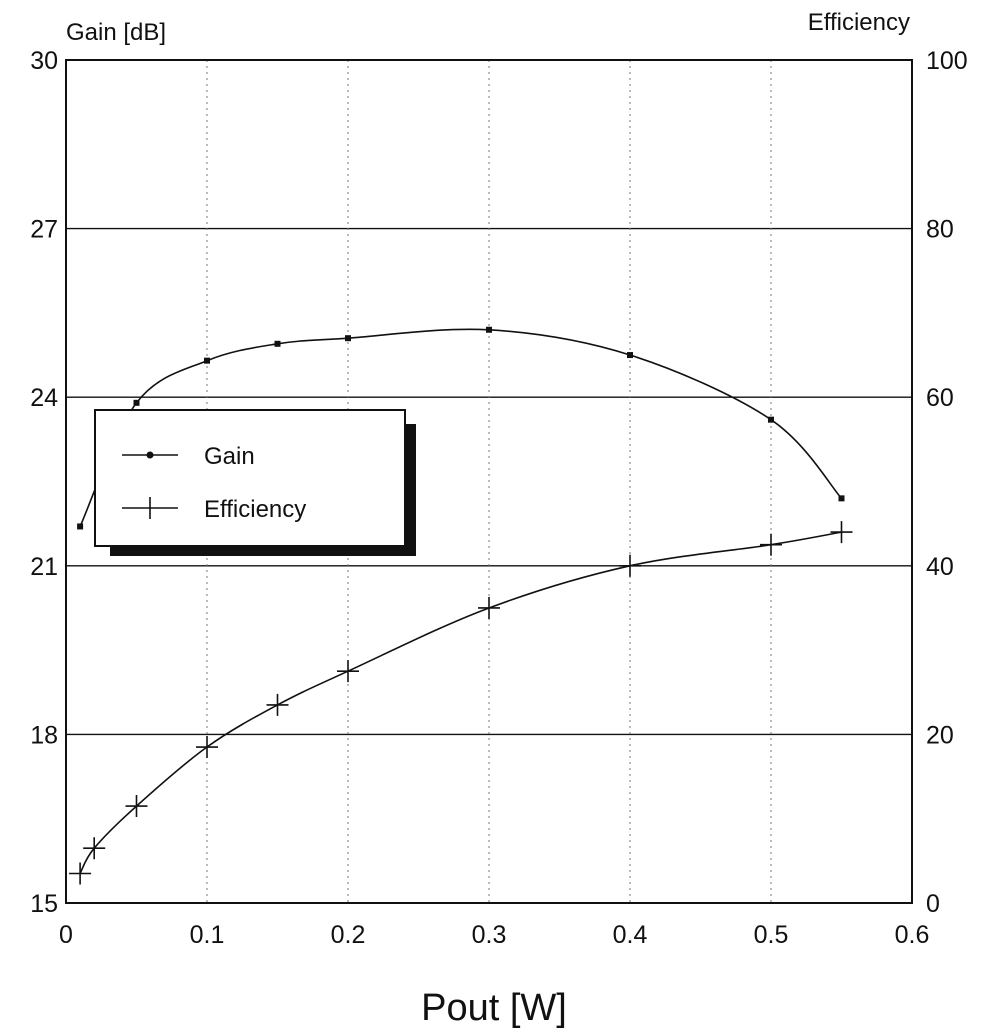 This screenshot has height=1033, width=994. I want to click on y-left-tick-label: 21, so click(44, 567).